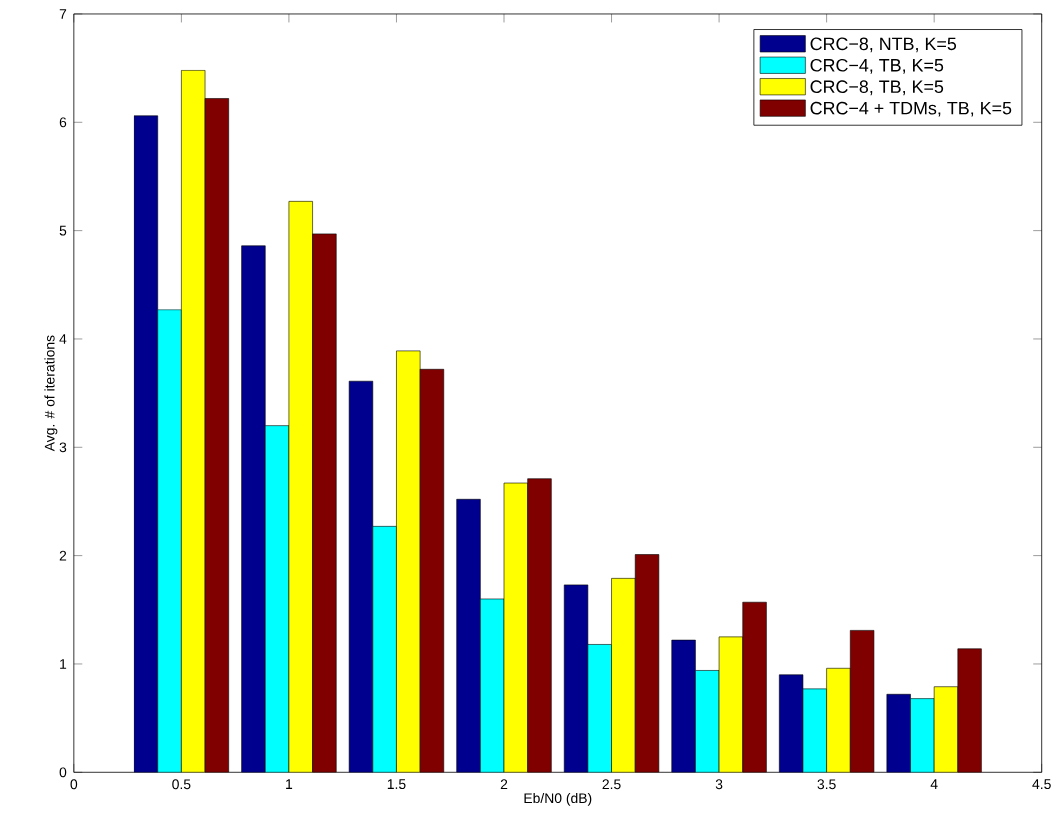 This screenshot has height=832, width=1058. Describe the element at coordinates (911, 109) in the screenshot. I see `legend-label: CRC−4 + TDMs, TB, K=5` at that location.